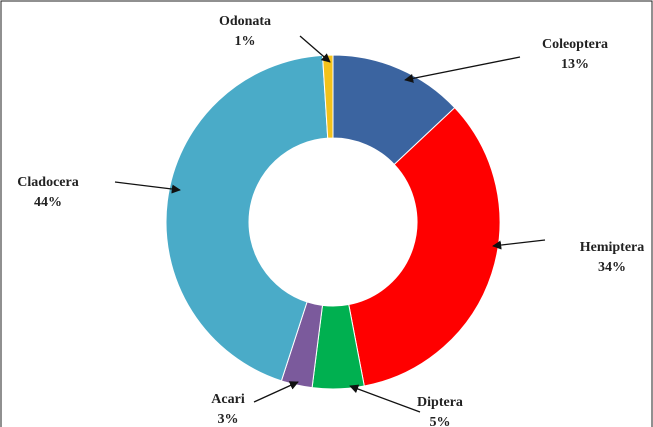 The image size is (653, 427). What do you see at coordinates (575, 64) in the screenshot?
I see `value-label: 13%` at bounding box center [575, 64].